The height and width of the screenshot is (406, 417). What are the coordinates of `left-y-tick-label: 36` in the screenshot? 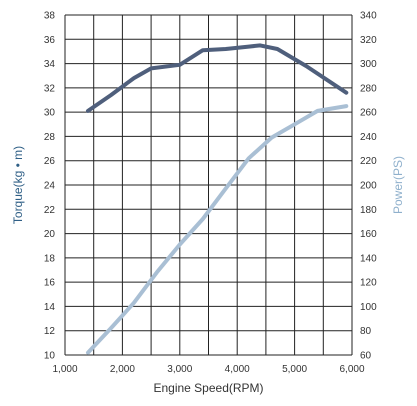 It's located at (50, 40).